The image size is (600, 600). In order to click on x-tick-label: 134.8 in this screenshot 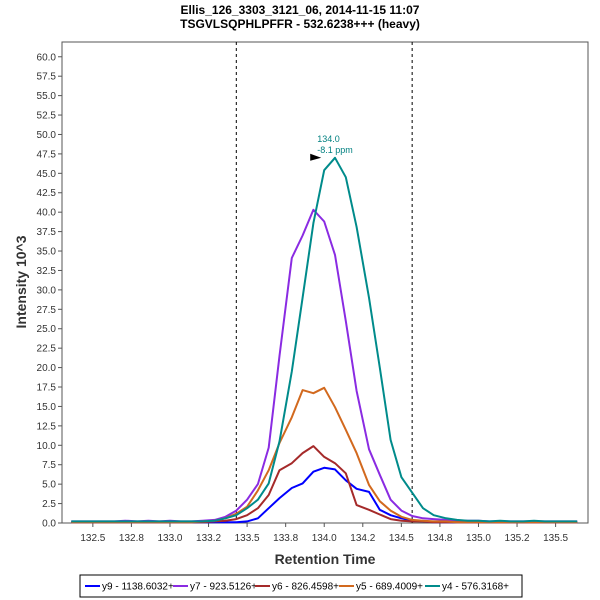, I will do `click(439, 538)`.